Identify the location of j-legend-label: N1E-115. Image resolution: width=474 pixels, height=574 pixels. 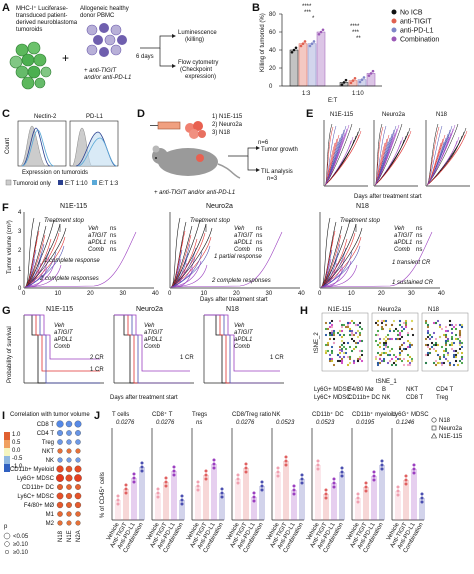
(451, 437).